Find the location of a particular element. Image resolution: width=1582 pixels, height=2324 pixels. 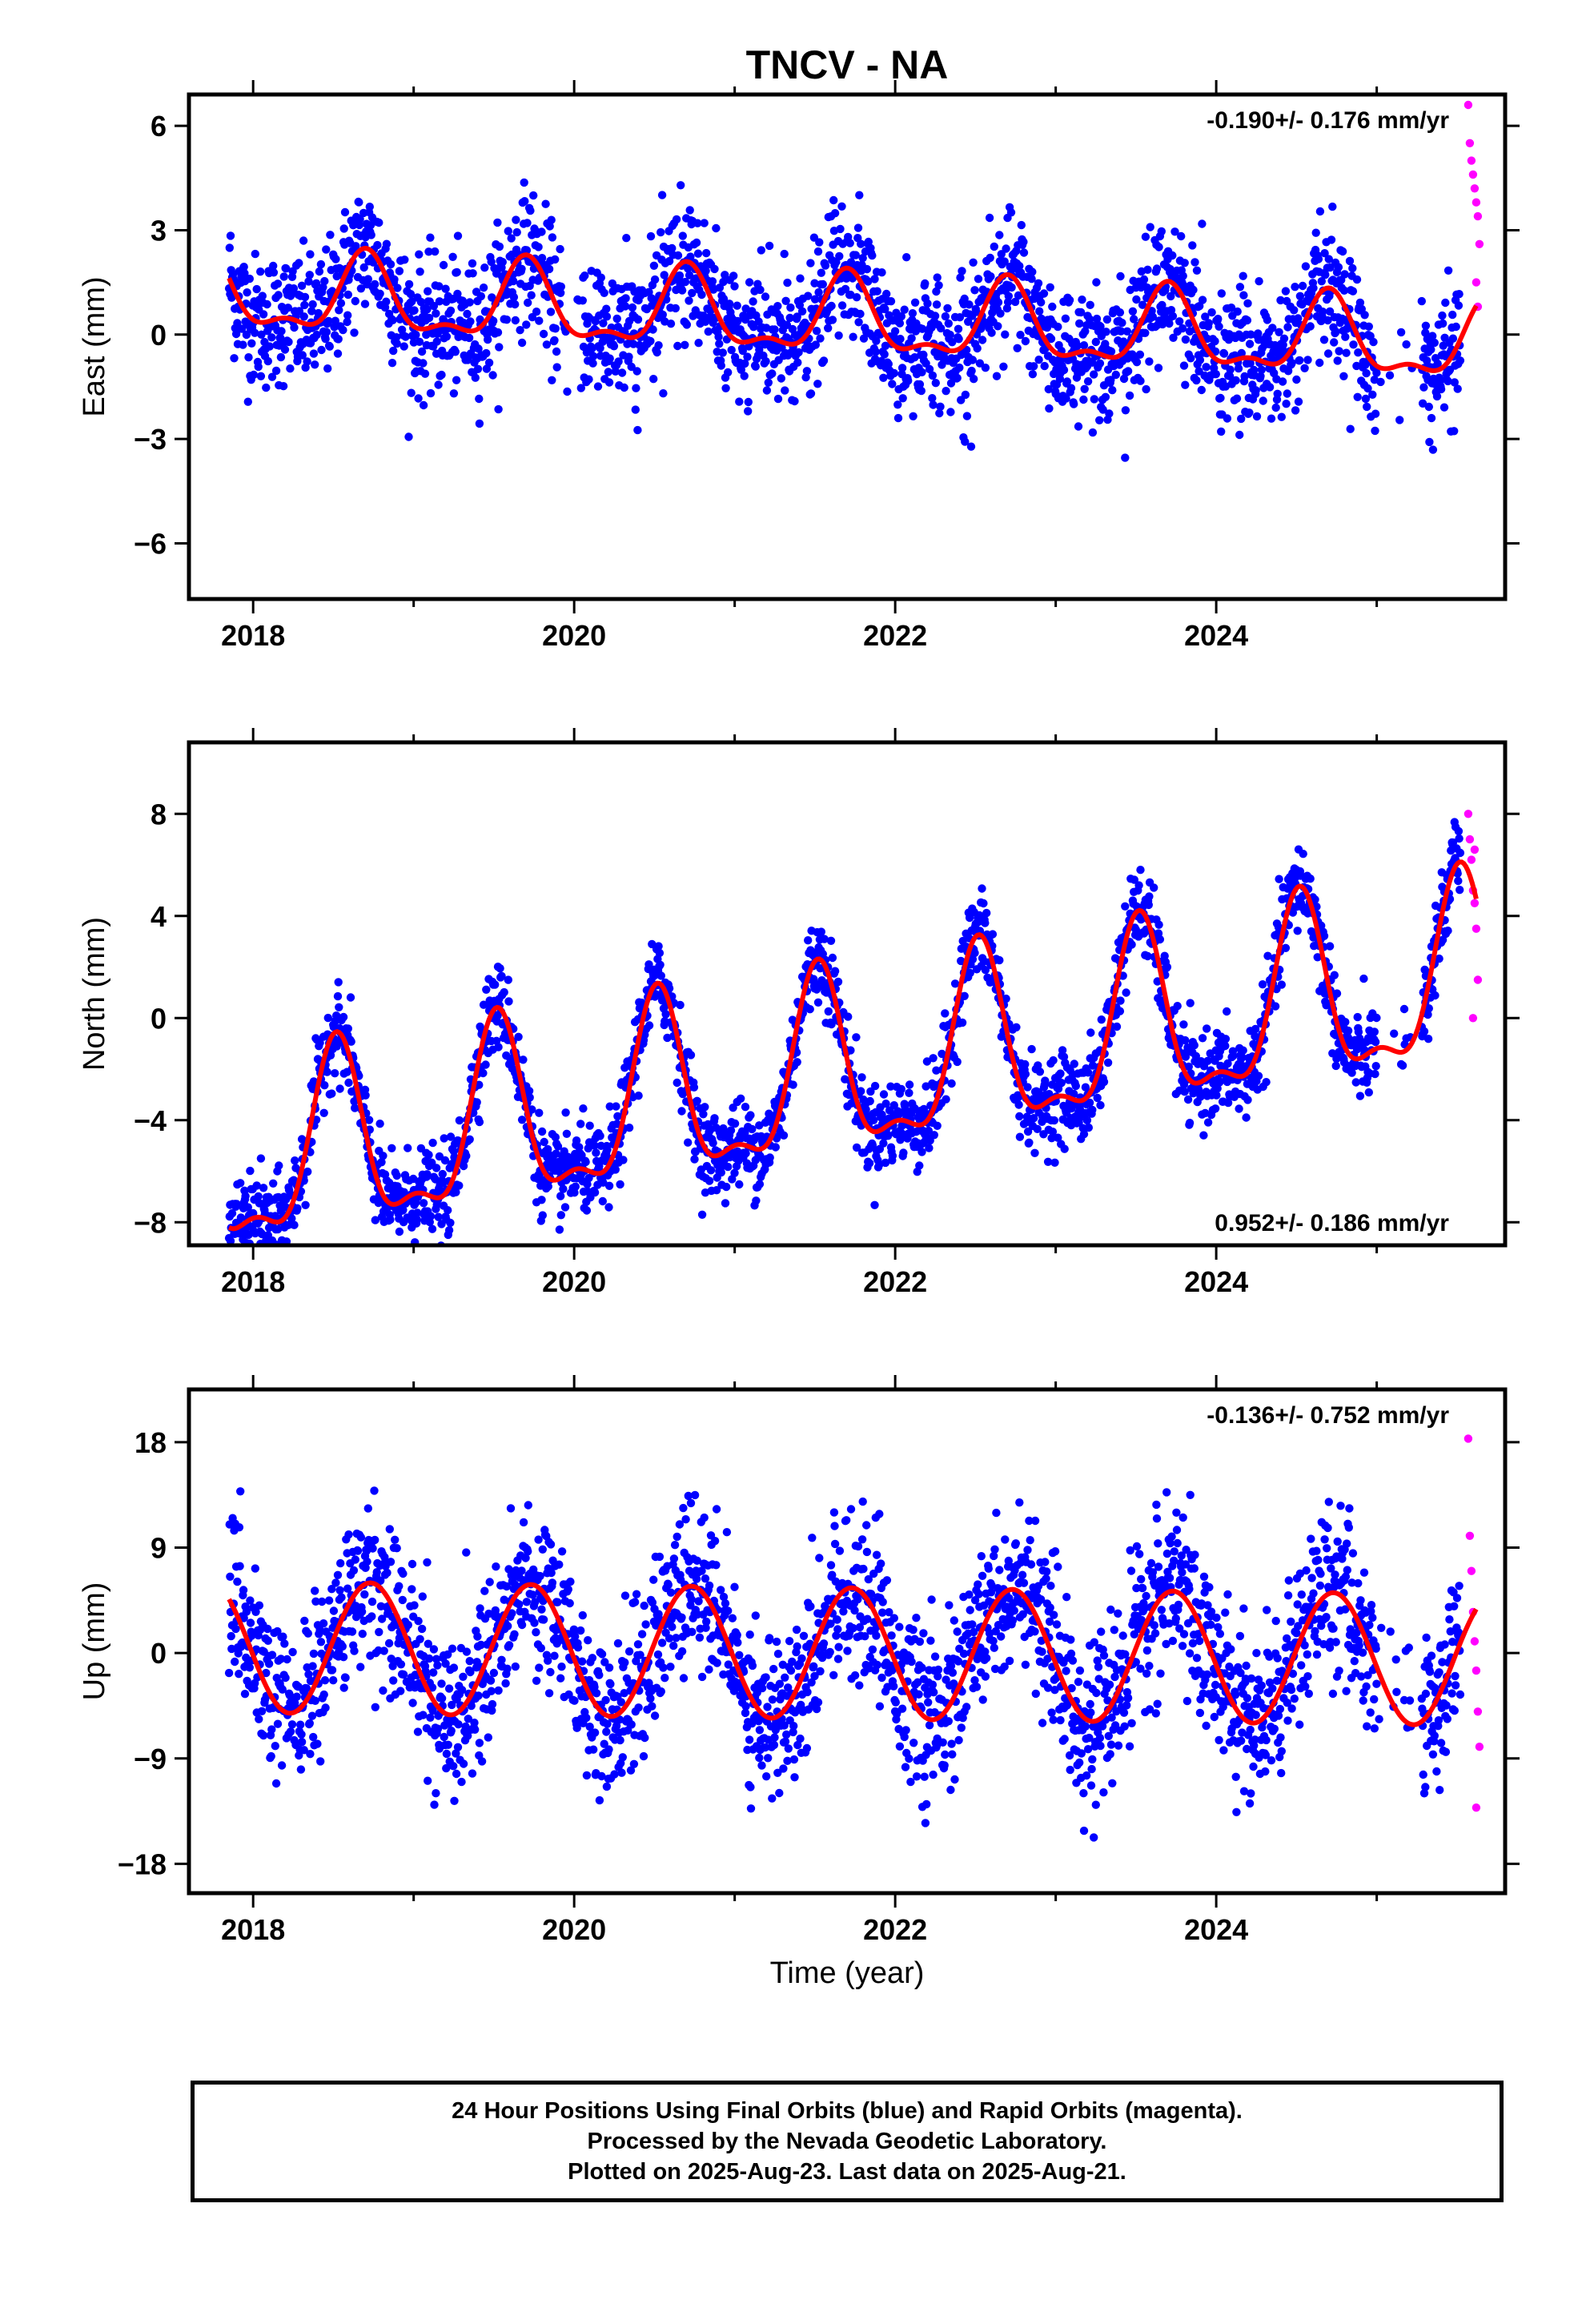

north-xtick-label: 2022 is located at coordinates (895, 1281).